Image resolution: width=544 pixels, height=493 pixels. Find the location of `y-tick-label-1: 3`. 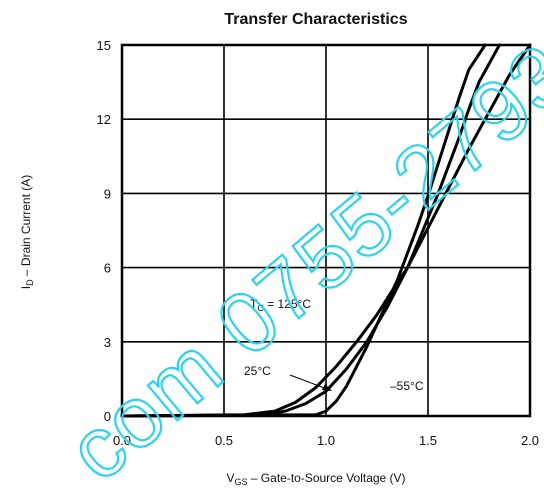

y-tick-label-1: 3 is located at coordinates (107, 342).